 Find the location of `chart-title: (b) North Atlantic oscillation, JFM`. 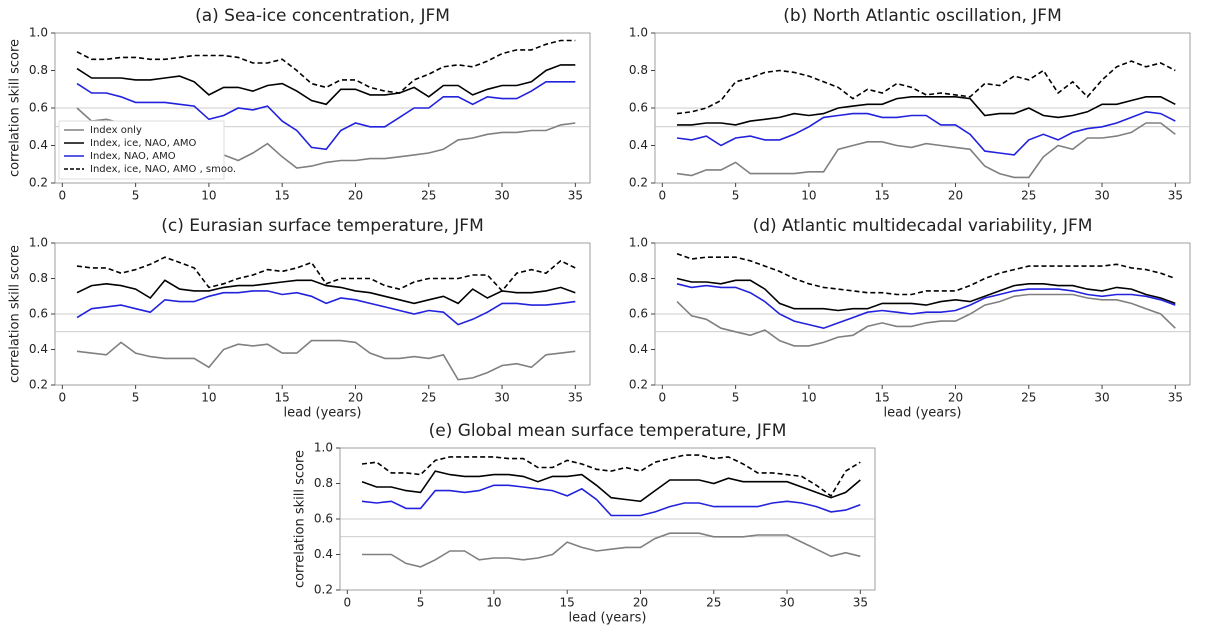

chart-title: (b) North Atlantic oscillation, JFM is located at coordinates (922, 16).